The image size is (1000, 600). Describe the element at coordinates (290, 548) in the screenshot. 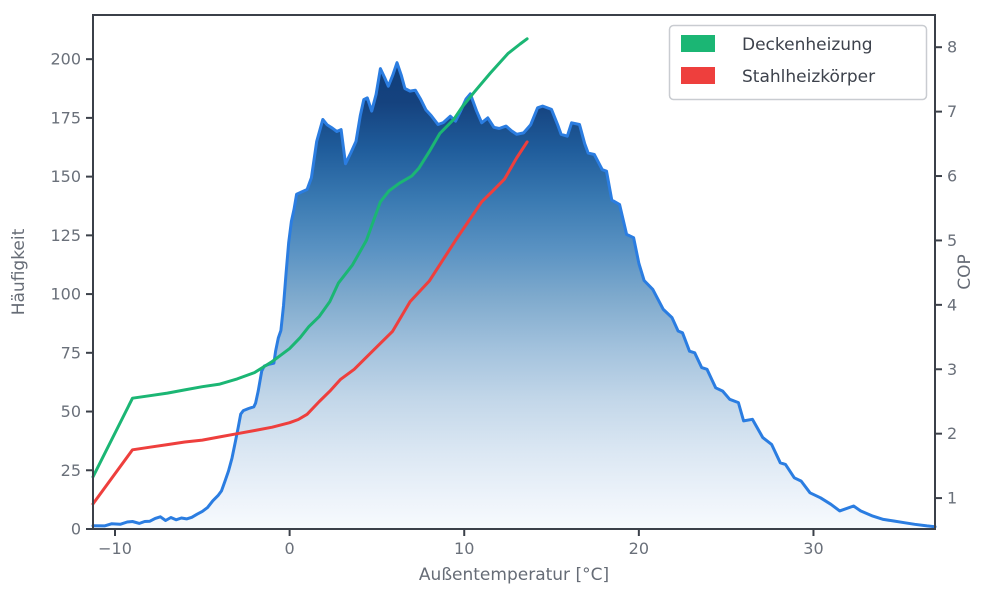

I see `x-tick-label: 0` at that location.